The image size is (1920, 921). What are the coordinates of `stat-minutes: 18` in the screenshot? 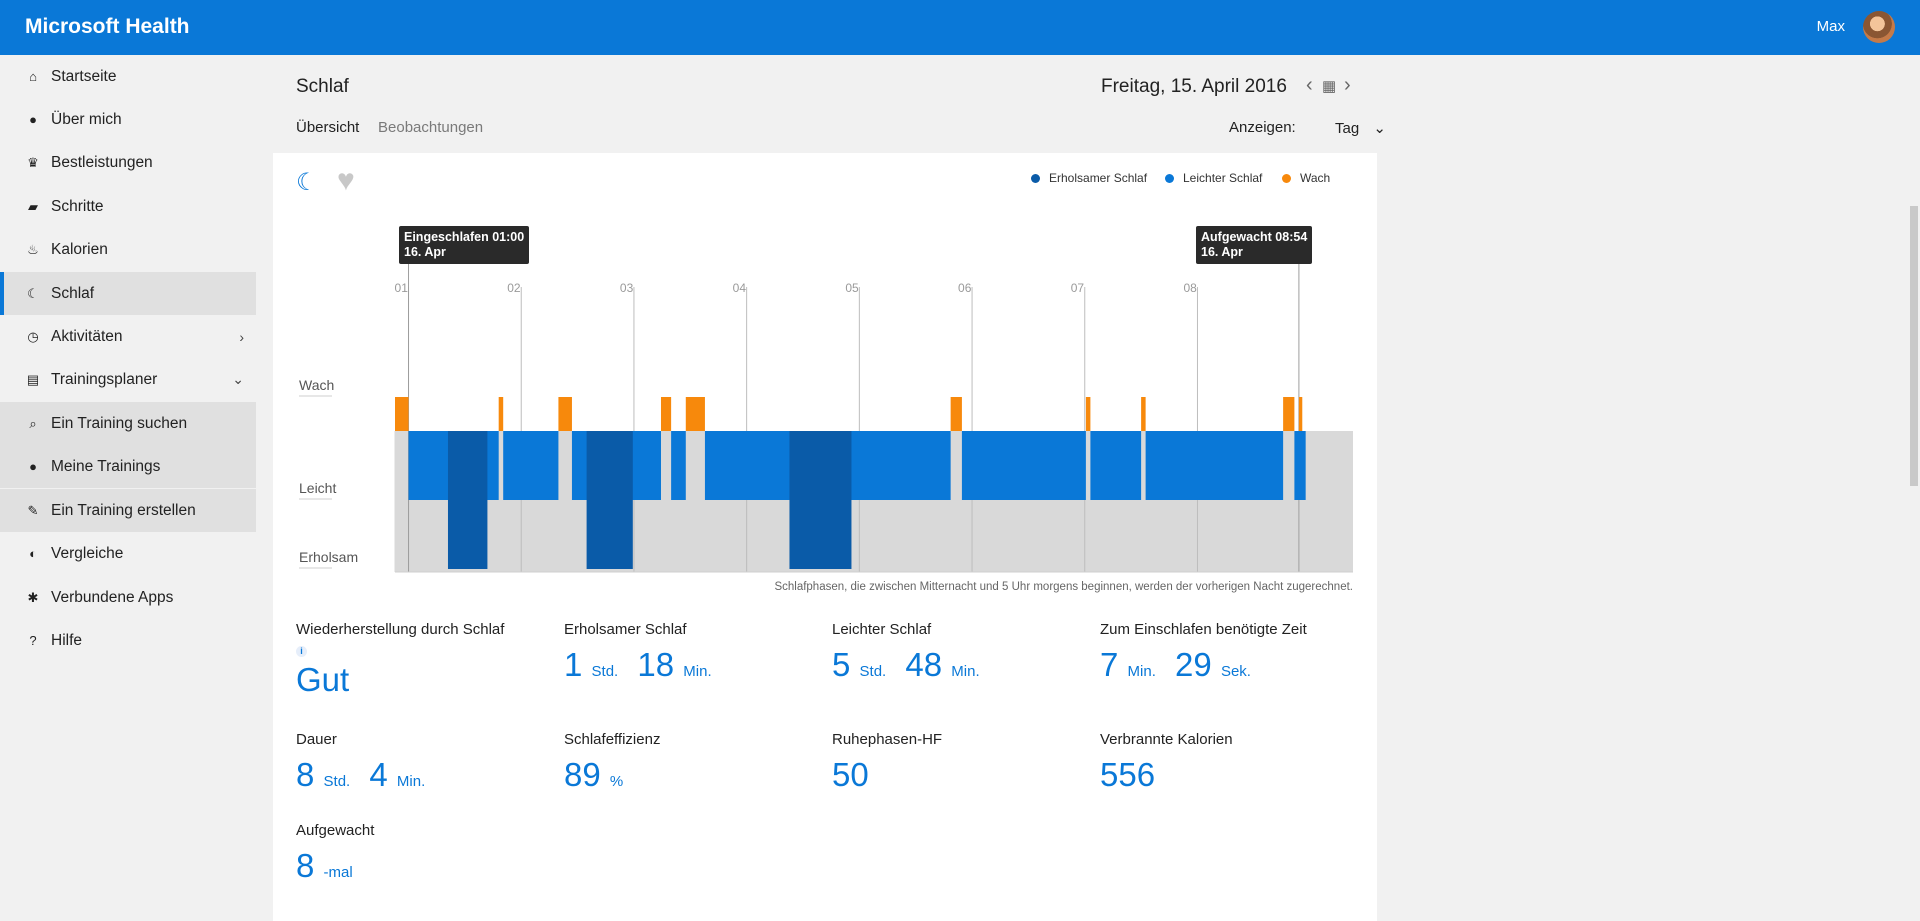 It's located at (656, 664).